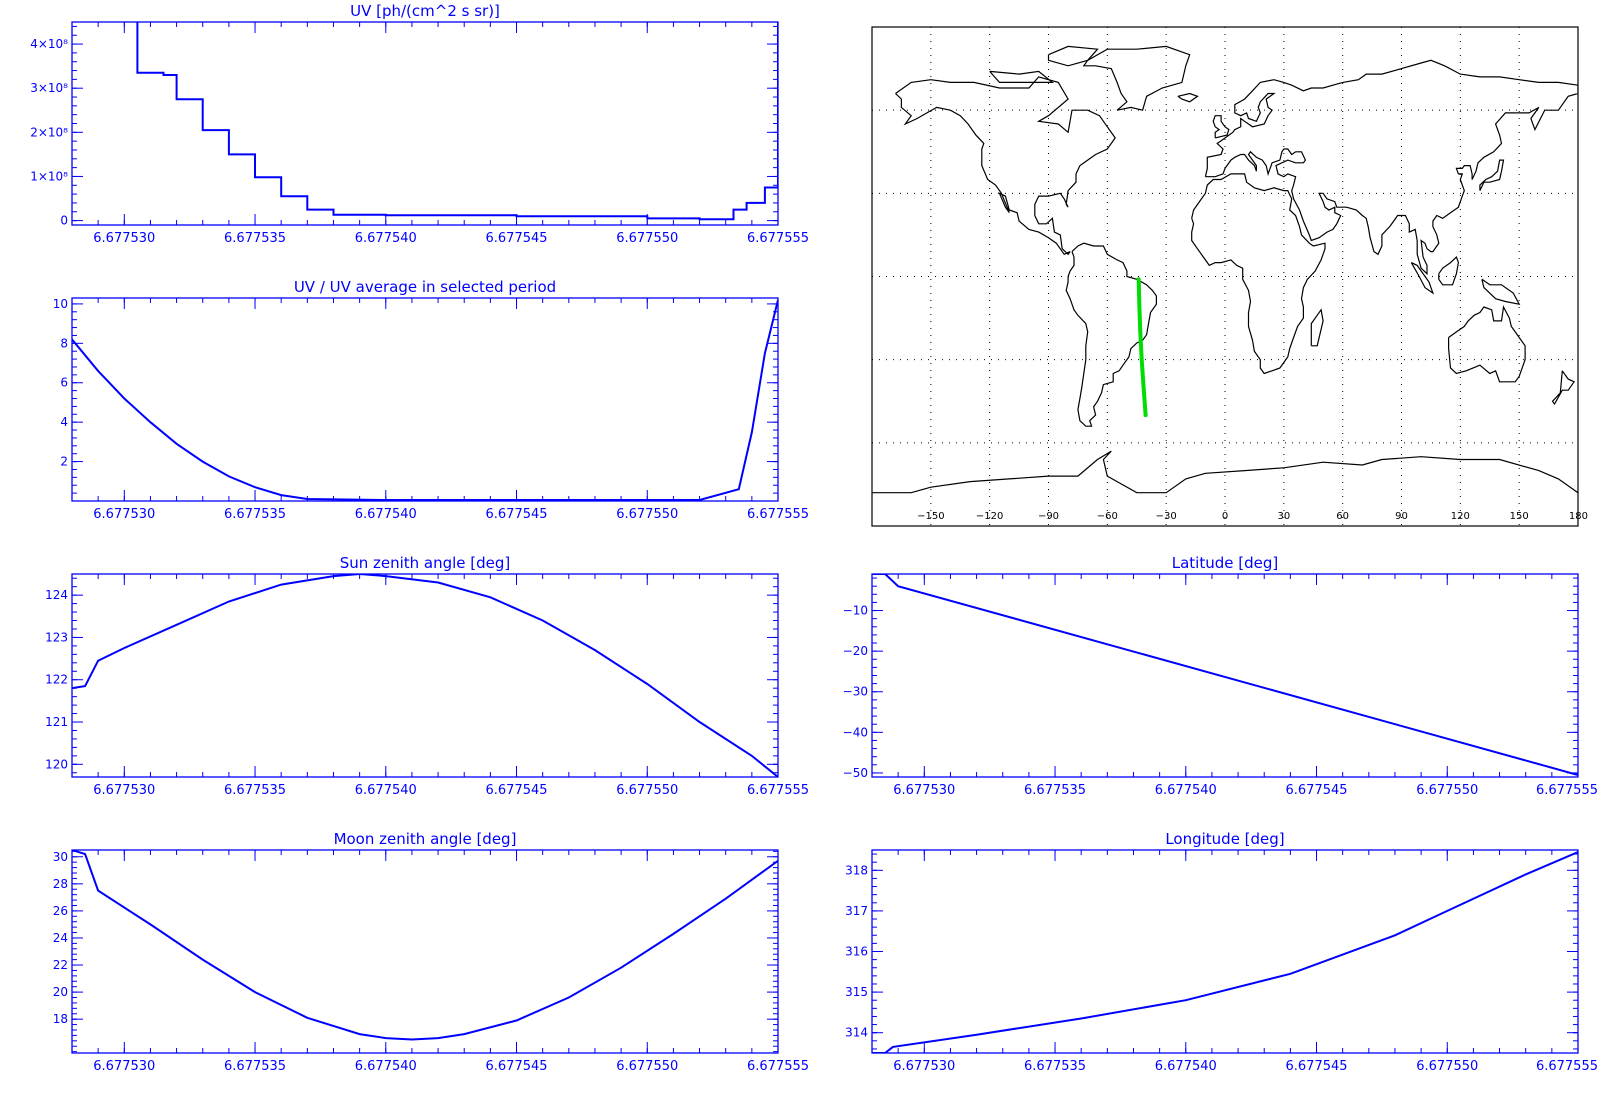 The height and width of the screenshot is (1100, 1600). Describe the element at coordinates (856, 870) in the screenshot. I see `y-tick-label: 318` at that location.